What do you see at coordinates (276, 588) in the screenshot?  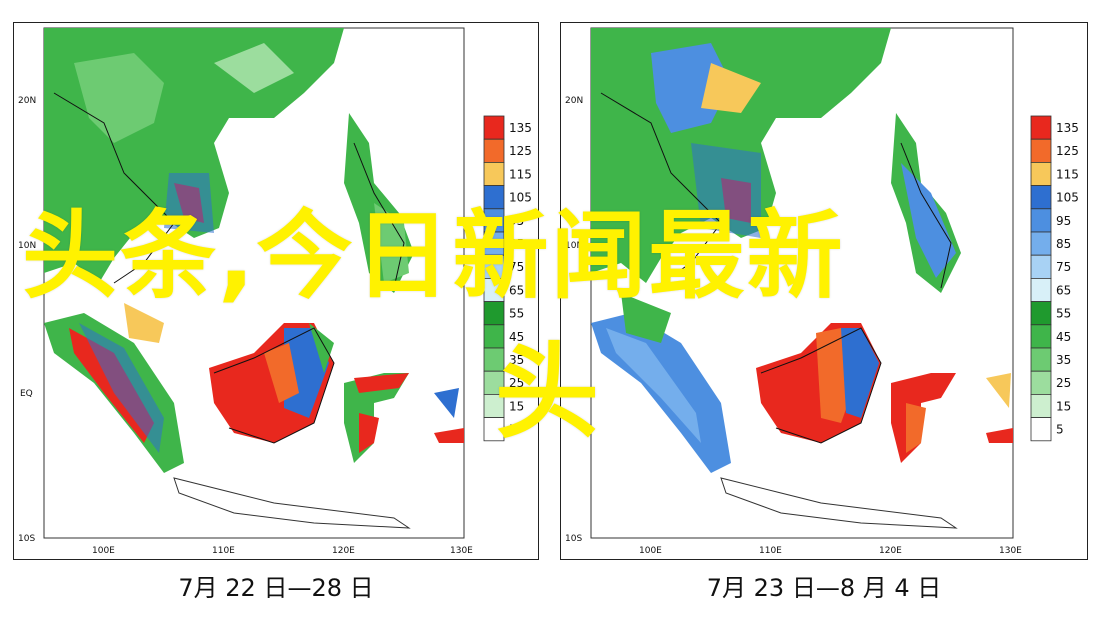 I see `map-caption-left: 7月 22 日—28 日` at bounding box center [276, 588].